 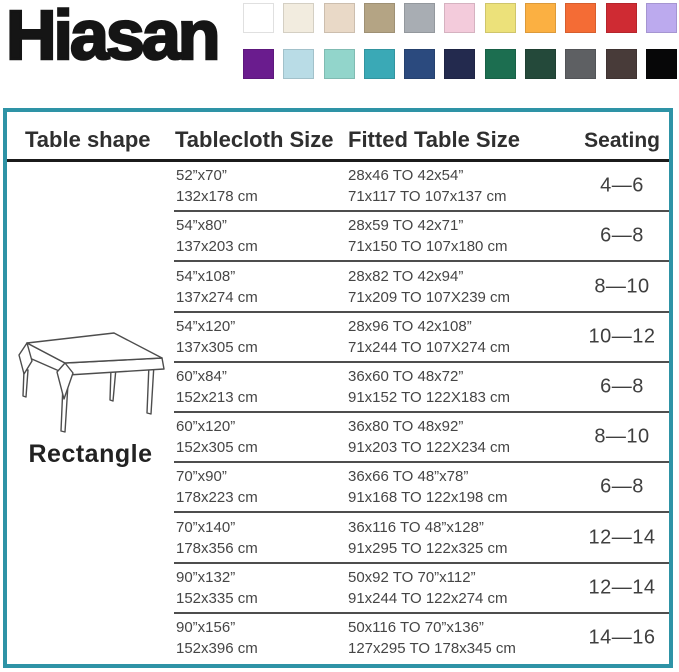 I want to click on rectangle-table-icon, so click(x=91, y=382).